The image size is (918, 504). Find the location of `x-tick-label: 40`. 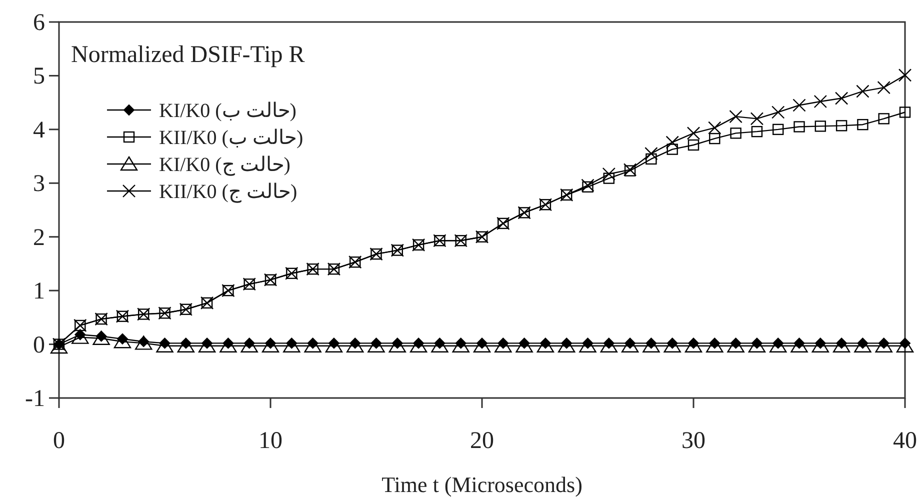

x-tick-label: 40 is located at coordinates (905, 441).